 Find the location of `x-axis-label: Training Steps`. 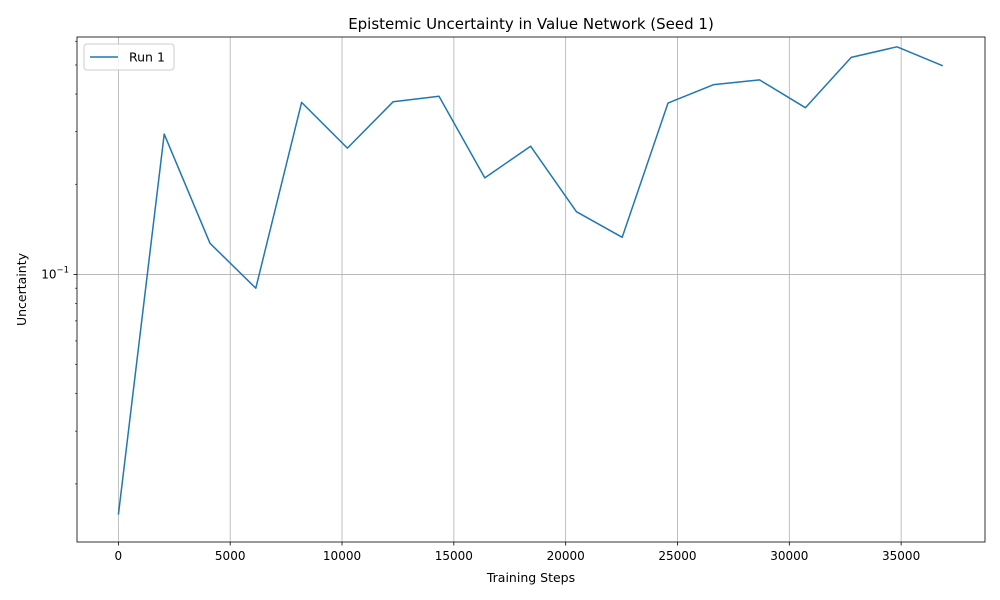

x-axis-label: Training Steps is located at coordinates (530, 577).